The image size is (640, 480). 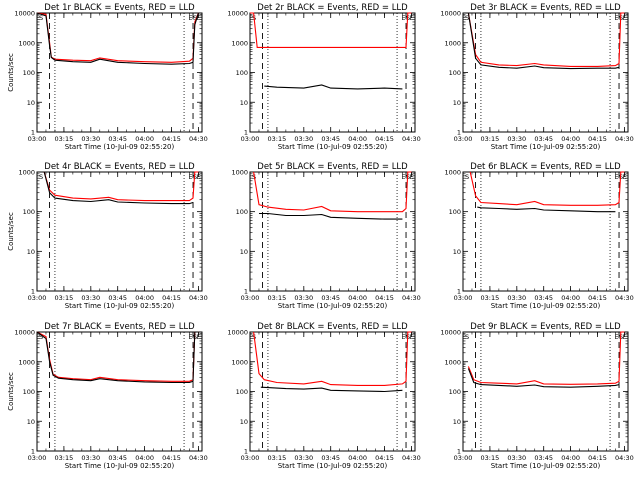 I want to click on panel-title: Det 7r BLACK = Events, RED = LLD, so click(x=119, y=327).